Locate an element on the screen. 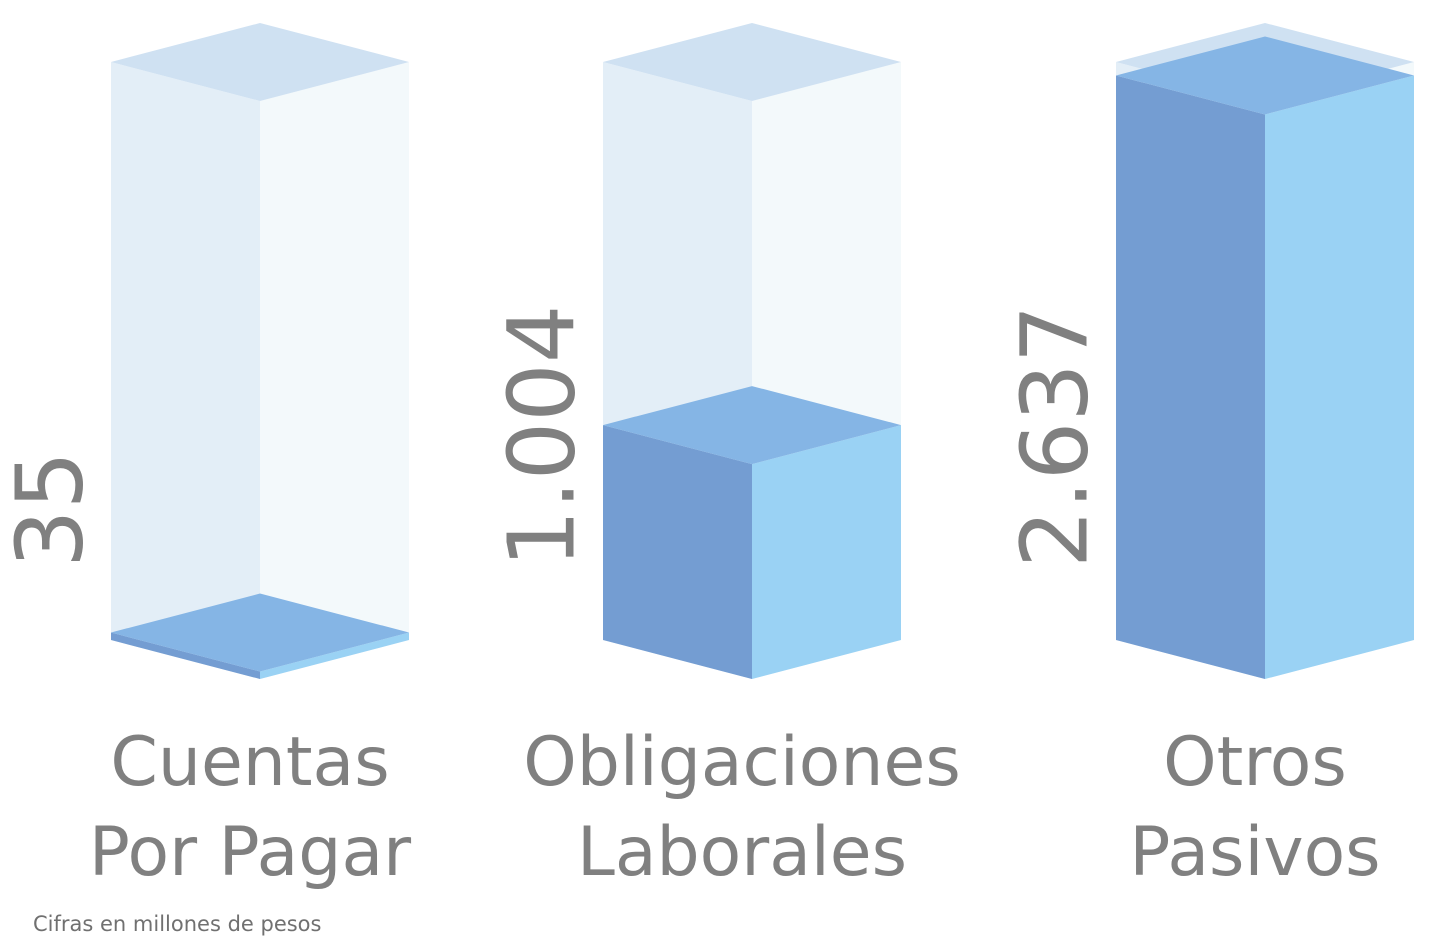 This screenshot has height=951, width=1454. track-front is located at coordinates (185, 370).